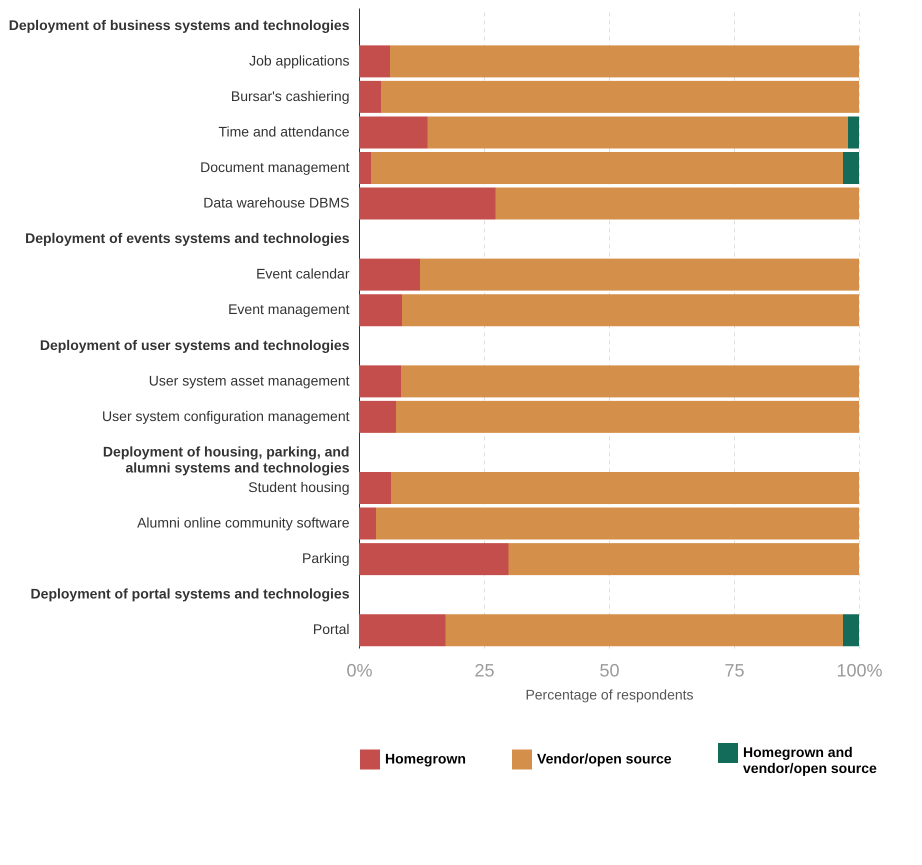  Describe the element at coordinates (609, 694) in the screenshot. I see `x-axis-title: Percentage of respondents` at that location.